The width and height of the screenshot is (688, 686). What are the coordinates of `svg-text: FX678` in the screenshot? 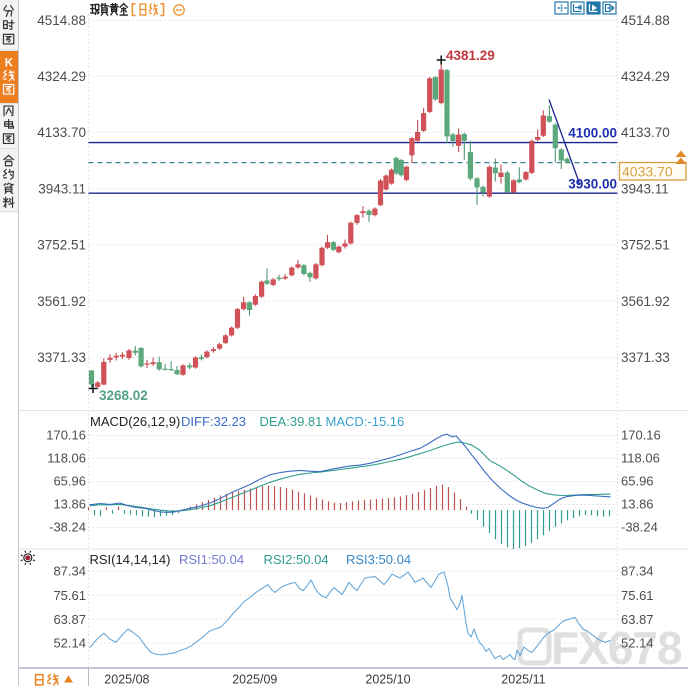 It's located at (616, 648).